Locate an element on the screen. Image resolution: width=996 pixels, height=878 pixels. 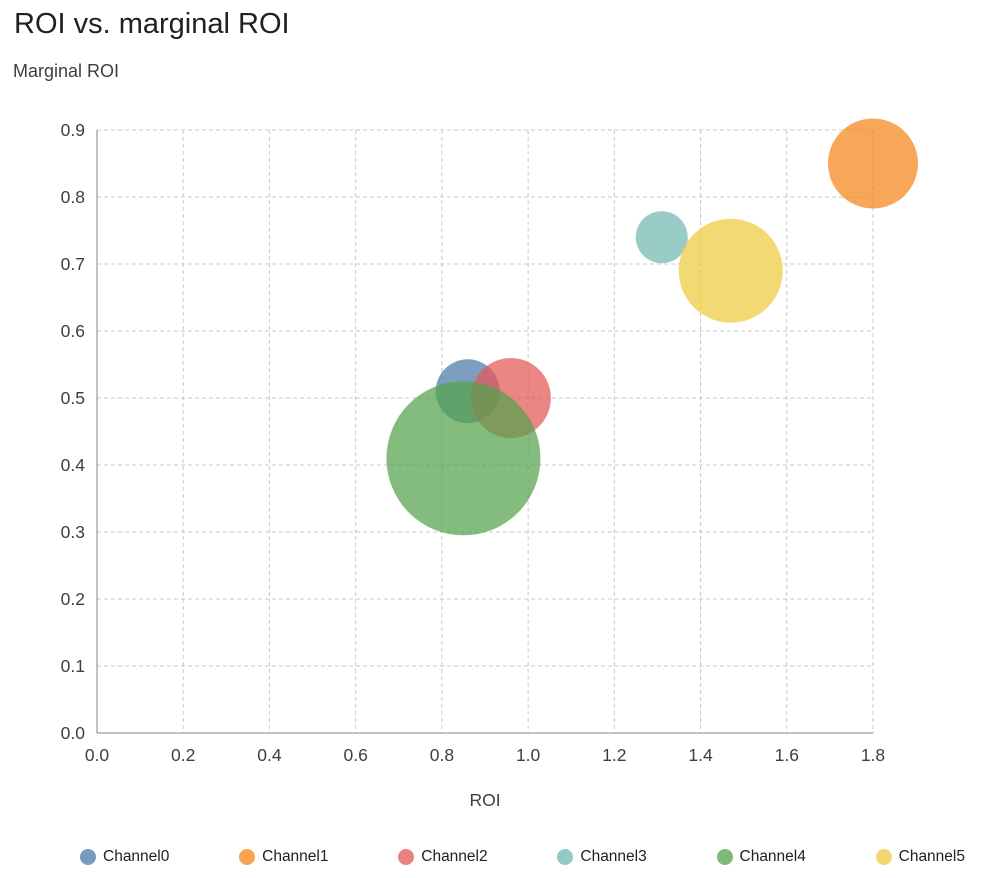
x-tick-label: 1.2 is located at coordinates (614, 755).